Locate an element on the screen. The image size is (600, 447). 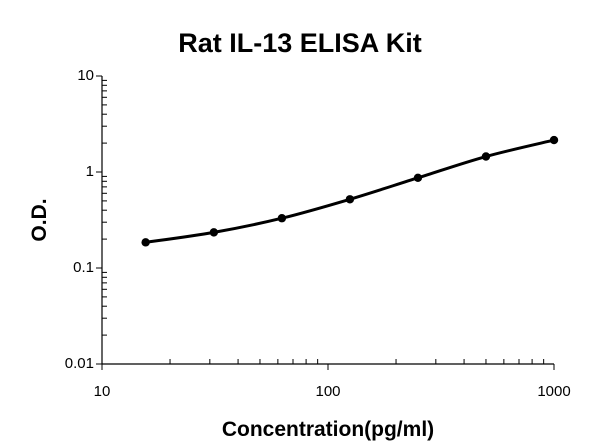
chart-title: Rat IL-13 ELISA Kit is located at coordinates (300, 43).